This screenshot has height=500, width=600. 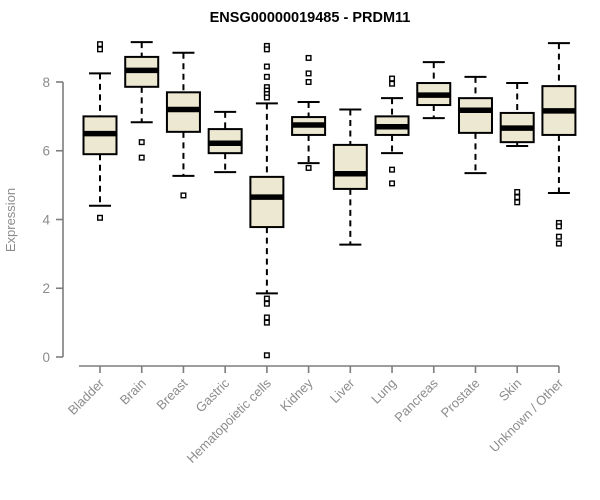 What do you see at coordinates (392, 131) in the screenshot?
I see `boxplot-lung` at bounding box center [392, 131].